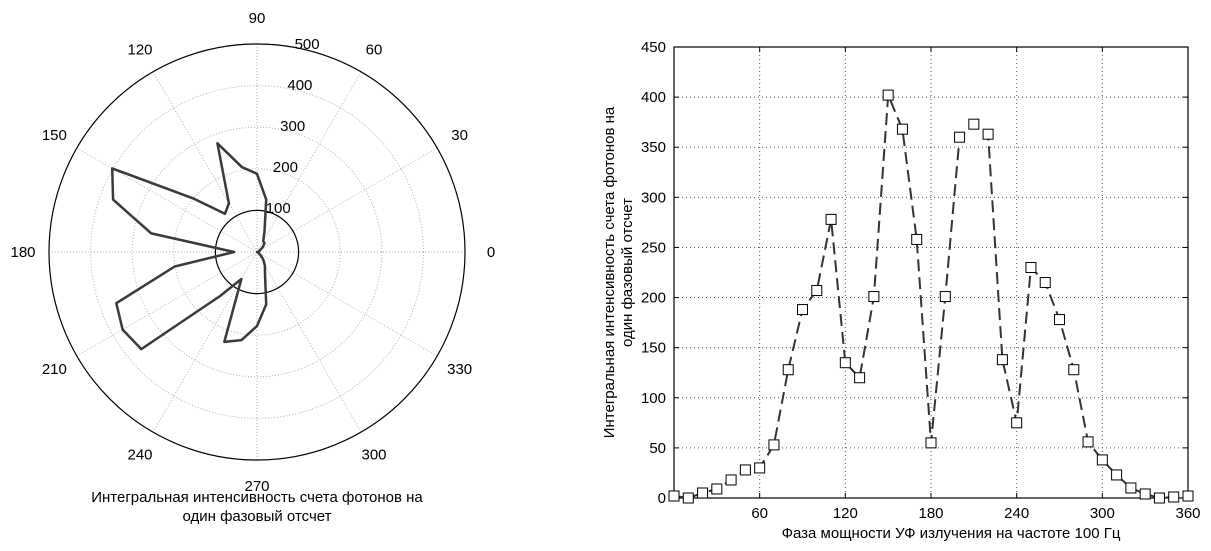 The image size is (1211, 551). What do you see at coordinates (653, 97) in the screenshot?
I see `y-tick-label: 400` at bounding box center [653, 97].